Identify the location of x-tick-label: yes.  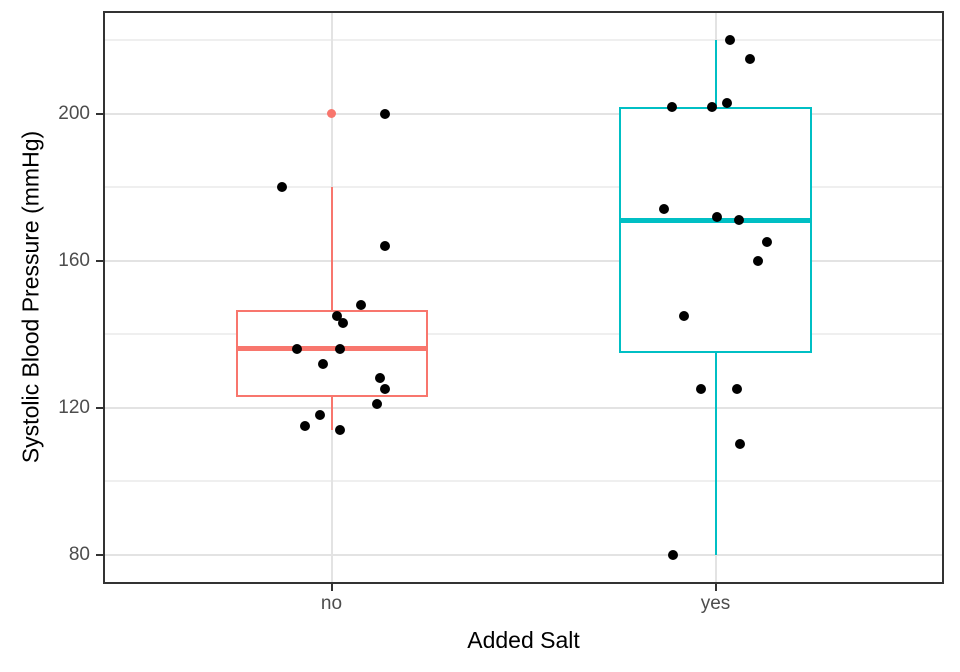
(715, 603).